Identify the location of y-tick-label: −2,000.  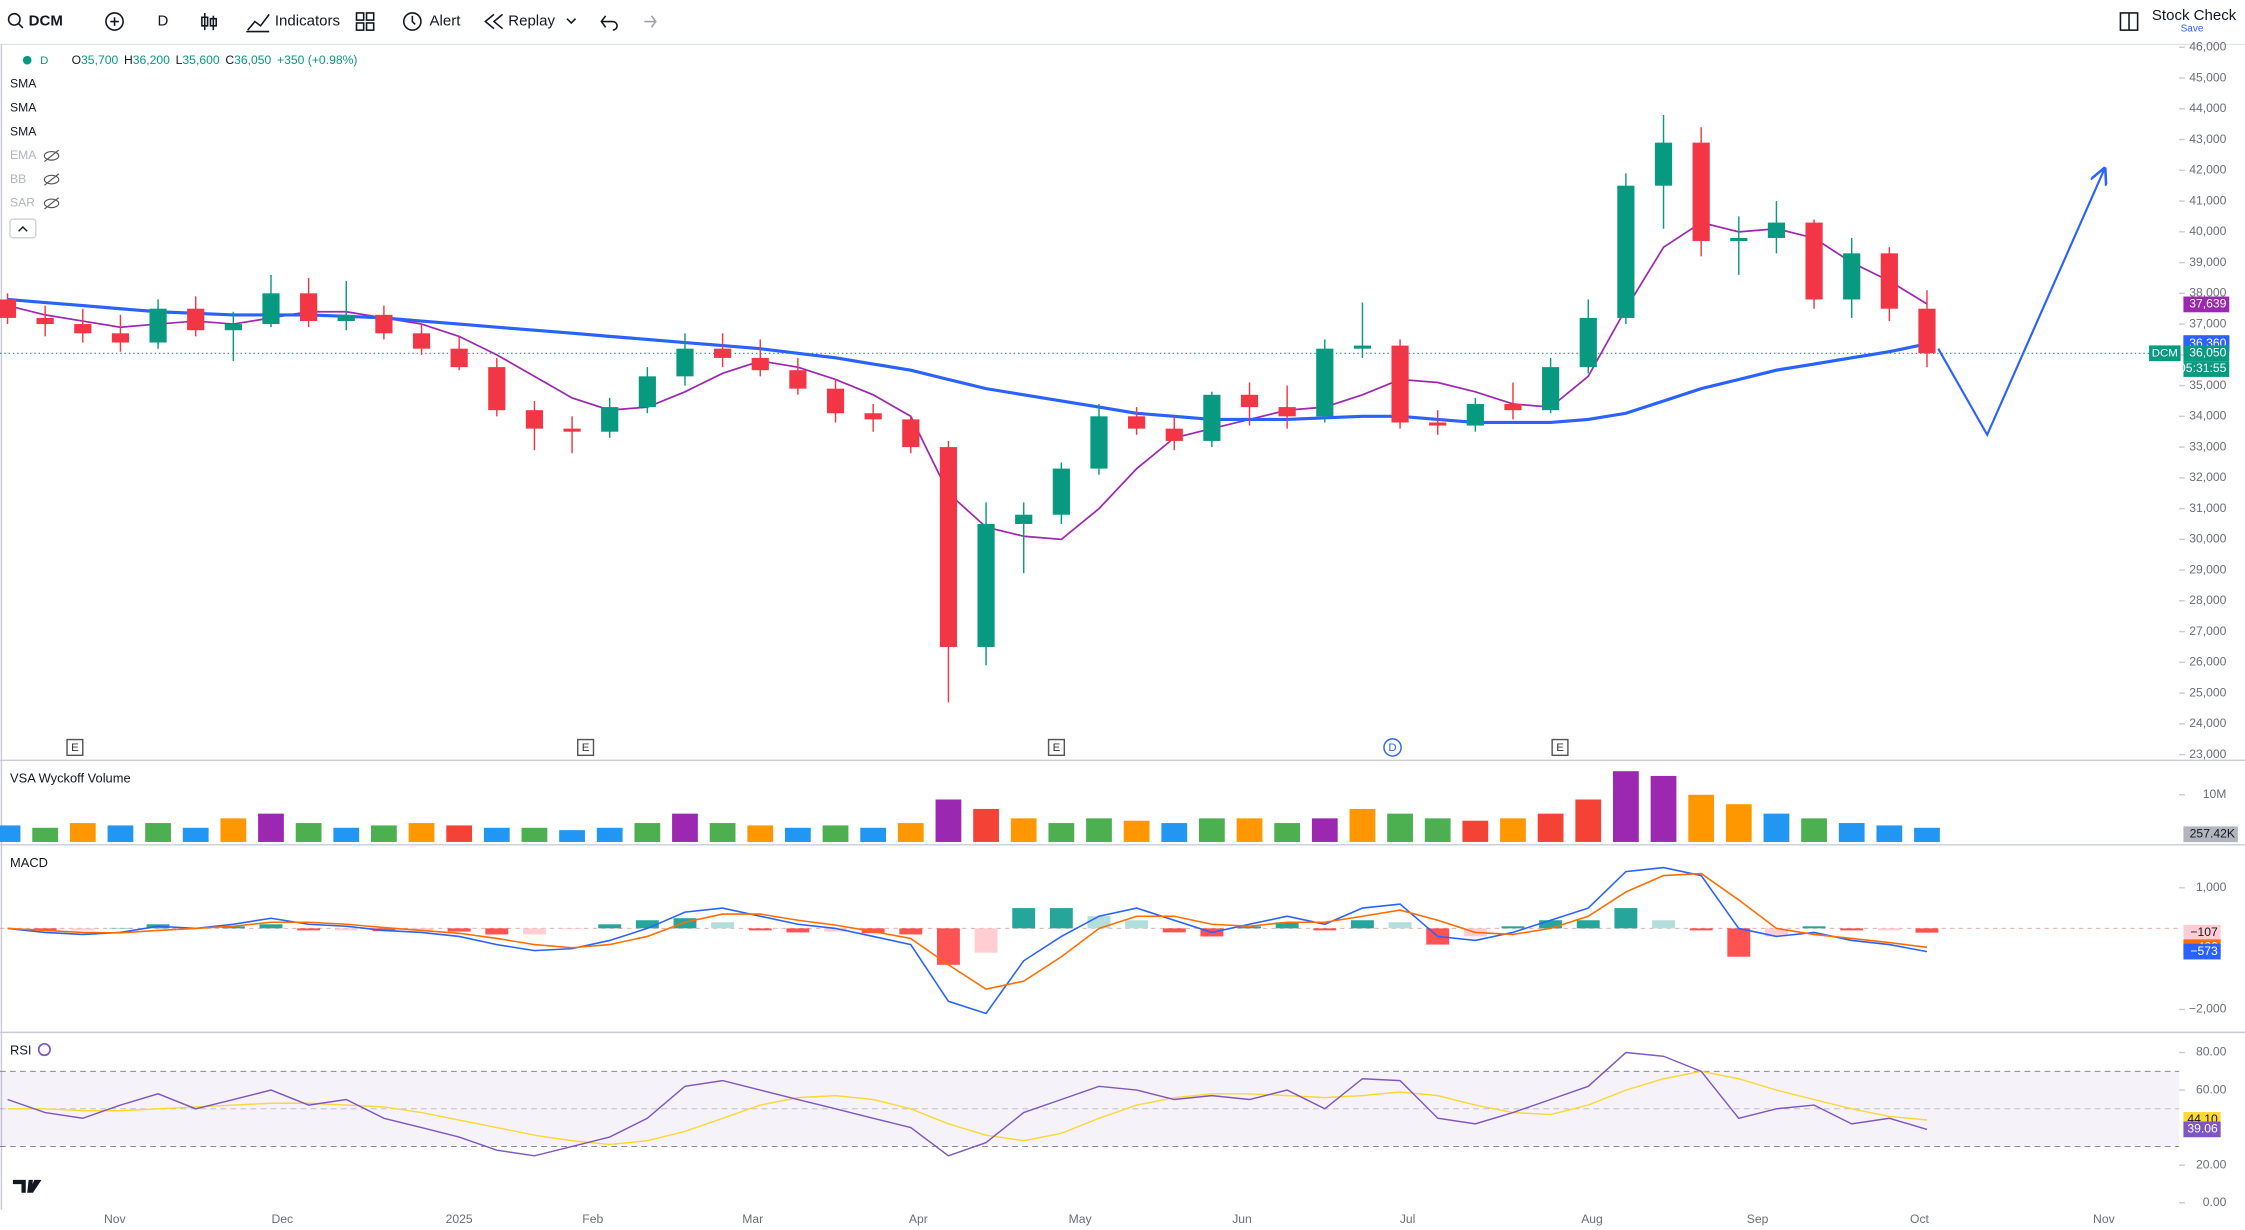
(2208, 1009).